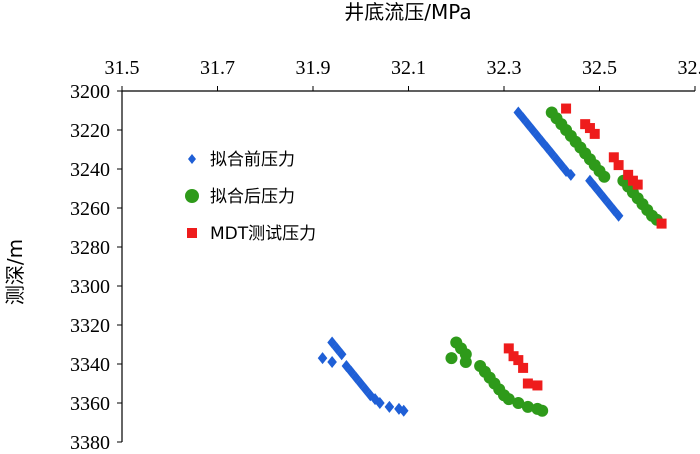 Image resolution: width=700 pixels, height=454 pixels. What do you see at coordinates (122, 68) in the screenshot?
I see `x-tick-label: 31.5` at bounding box center [122, 68].